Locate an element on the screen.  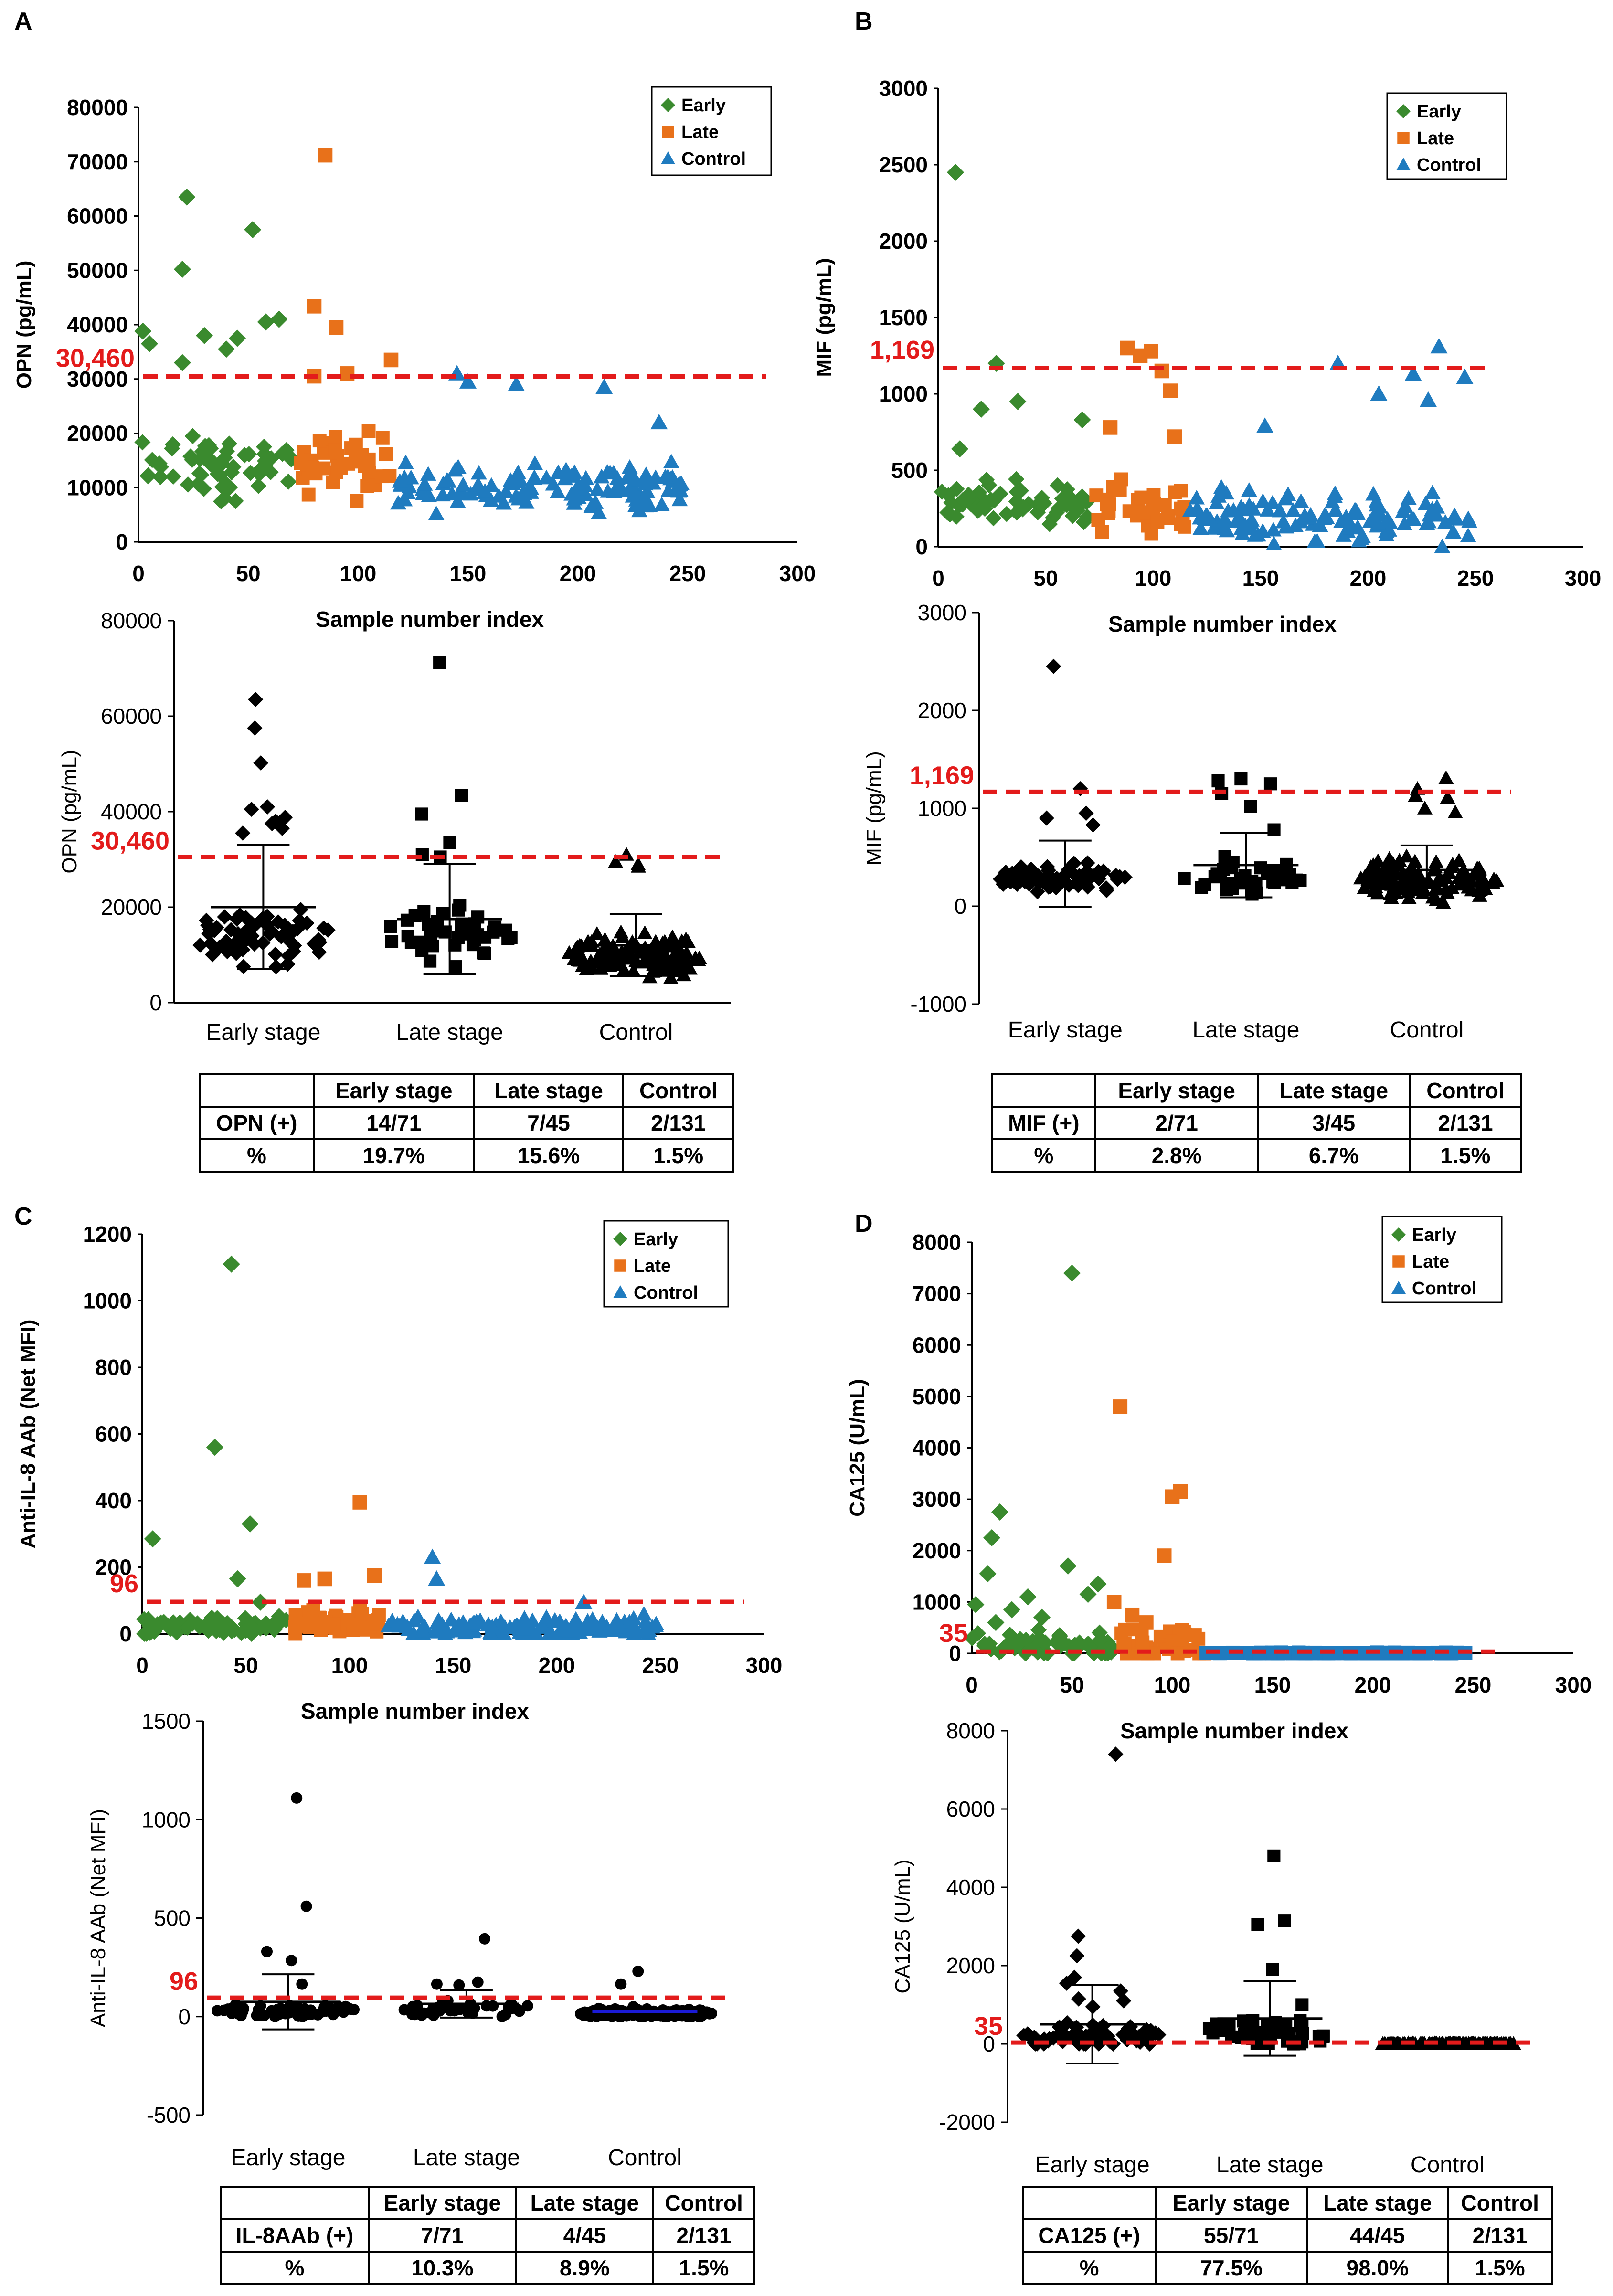
x-tick-label: 100 is located at coordinates (1172, 1684).